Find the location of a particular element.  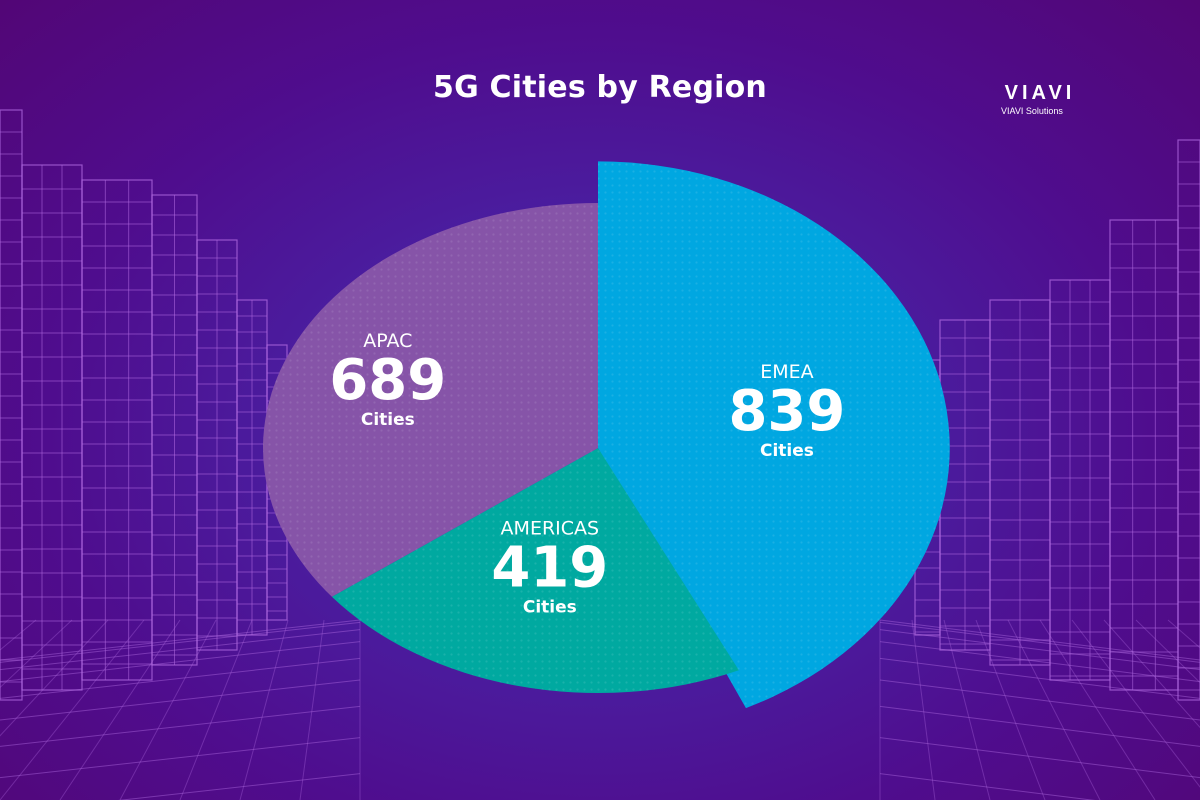

label-value-americas: 419 is located at coordinates (549, 568).